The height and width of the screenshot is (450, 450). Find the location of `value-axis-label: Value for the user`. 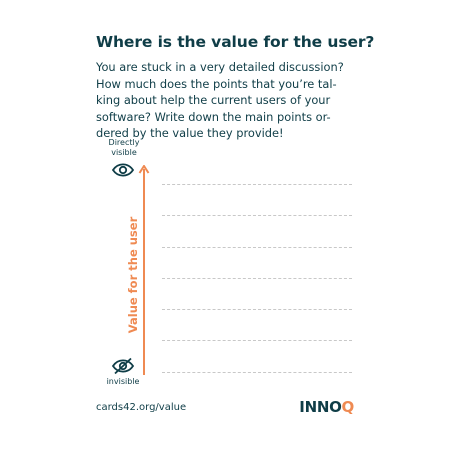

value-axis-label: Value for the user is located at coordinates (133, 275).